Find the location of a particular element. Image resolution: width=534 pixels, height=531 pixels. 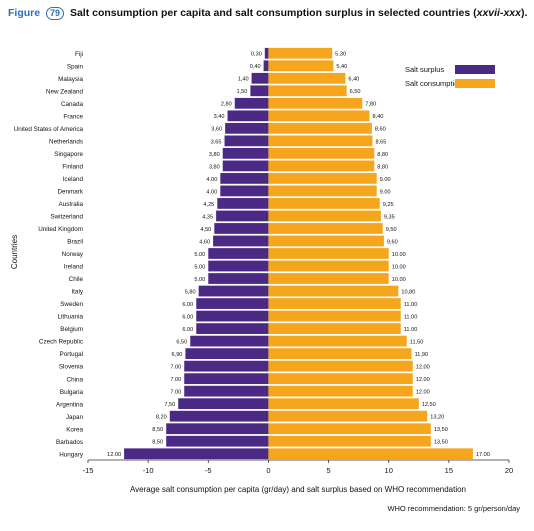

surplus-value-label: 12.00 is located at coordinates (114, 455).